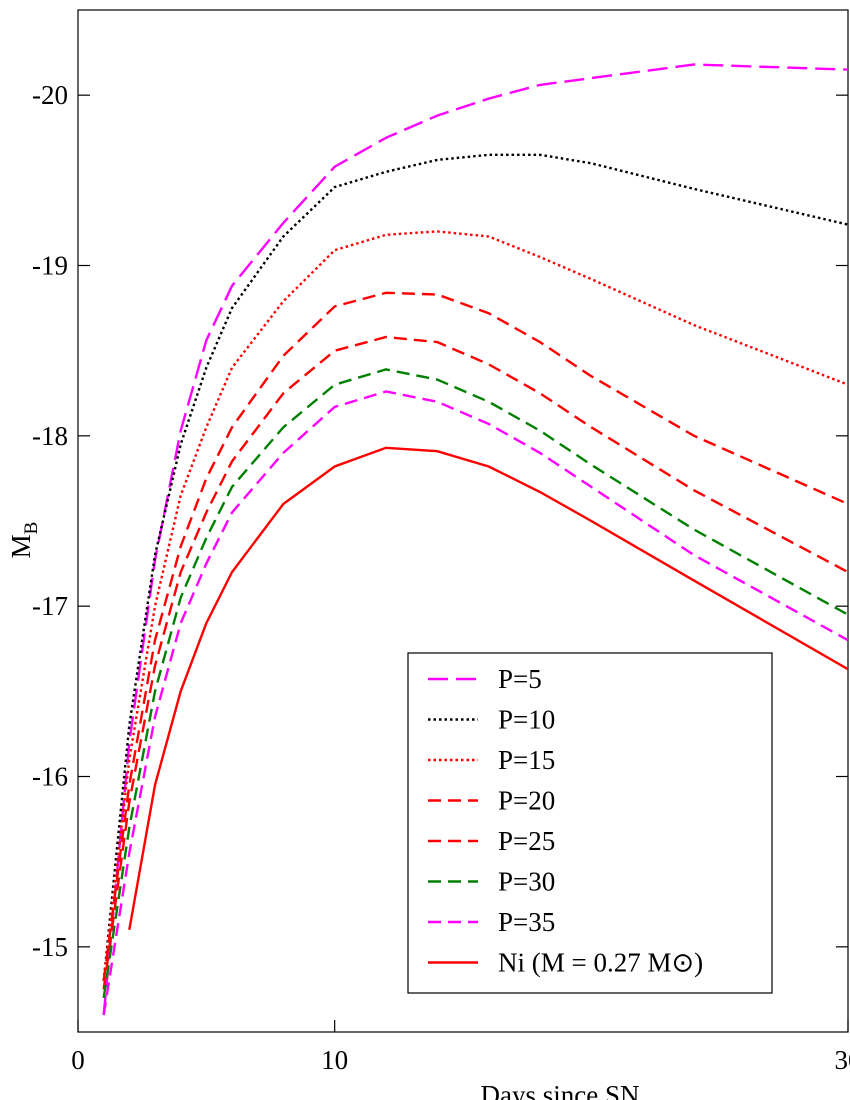 This screenshot has height=1100, width=850. Describe the element at coordinates (50, 947) in the screenshot. I see `y-tick-label: -15` at that location.